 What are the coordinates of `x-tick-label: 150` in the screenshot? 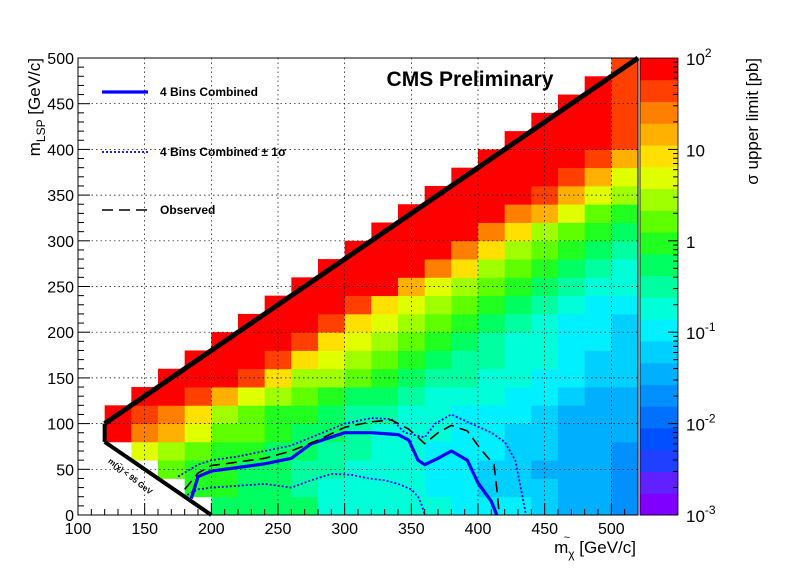 It's located at (144, 529).